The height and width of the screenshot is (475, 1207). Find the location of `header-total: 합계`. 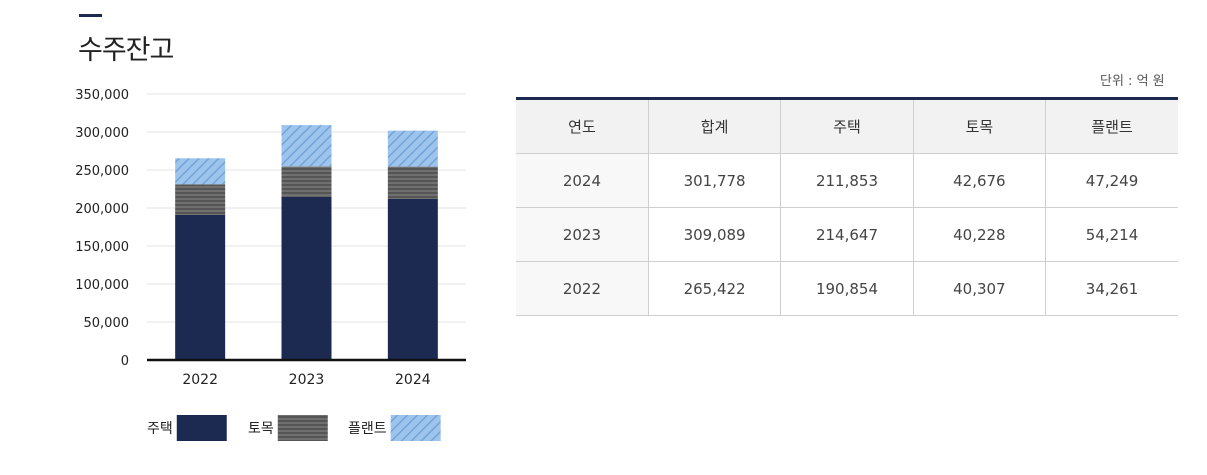

header-total: 합계 is located at coordinates (715, 126).